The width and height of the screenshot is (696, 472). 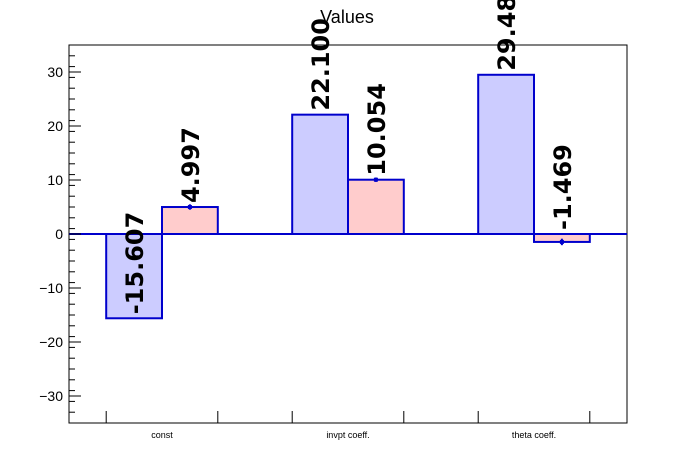 I want to click on y-tick-label: 30, so click(x=55, y=72).